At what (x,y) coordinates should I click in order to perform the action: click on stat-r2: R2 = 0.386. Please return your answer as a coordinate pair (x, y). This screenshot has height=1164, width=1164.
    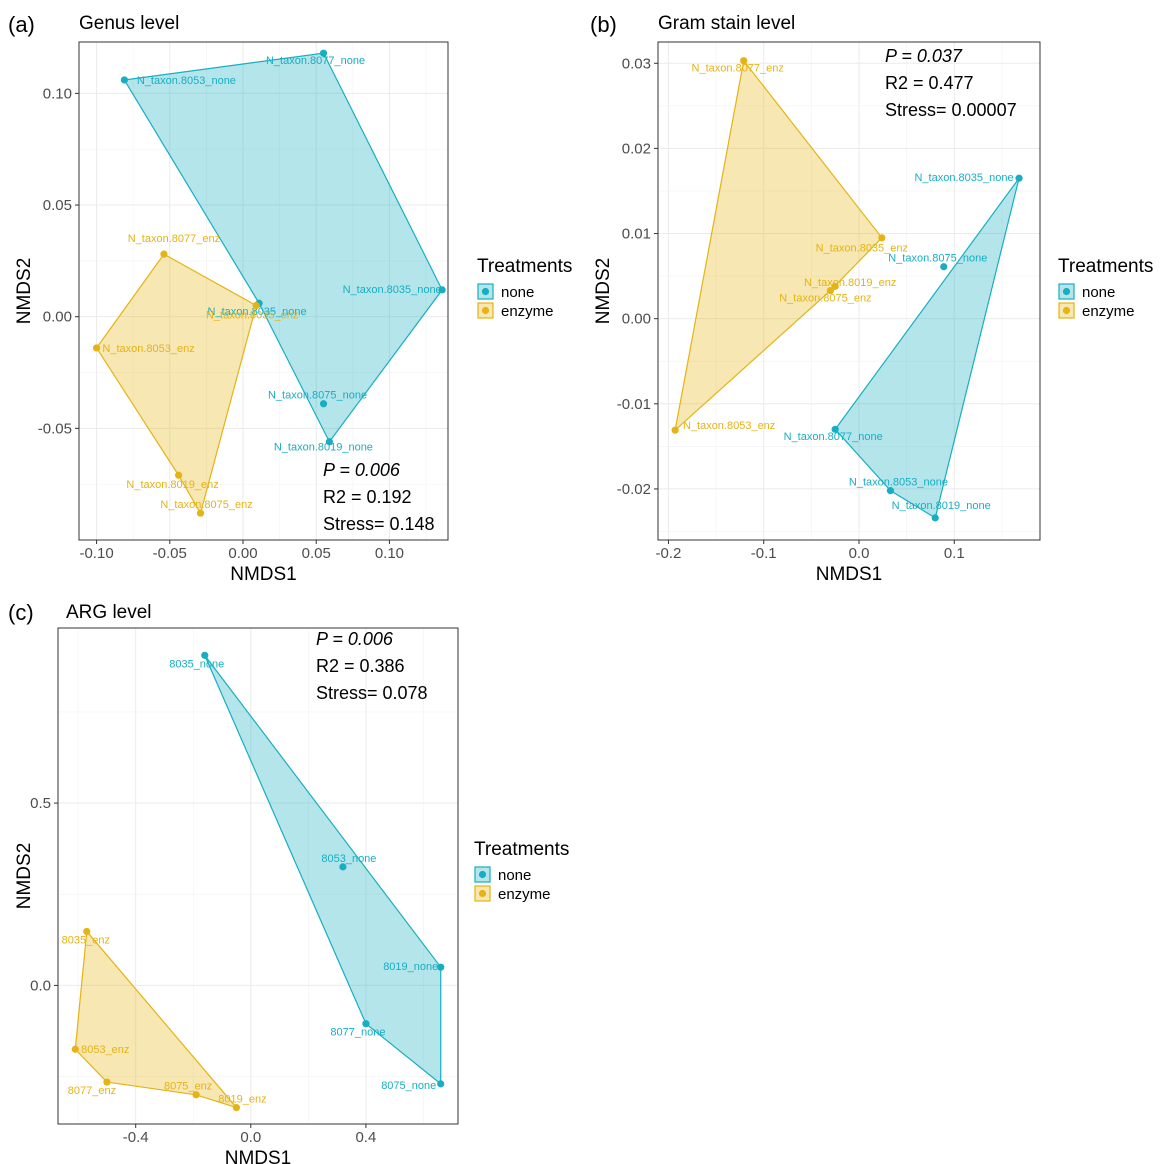
    Looking at the image, I should click on (360, 666).